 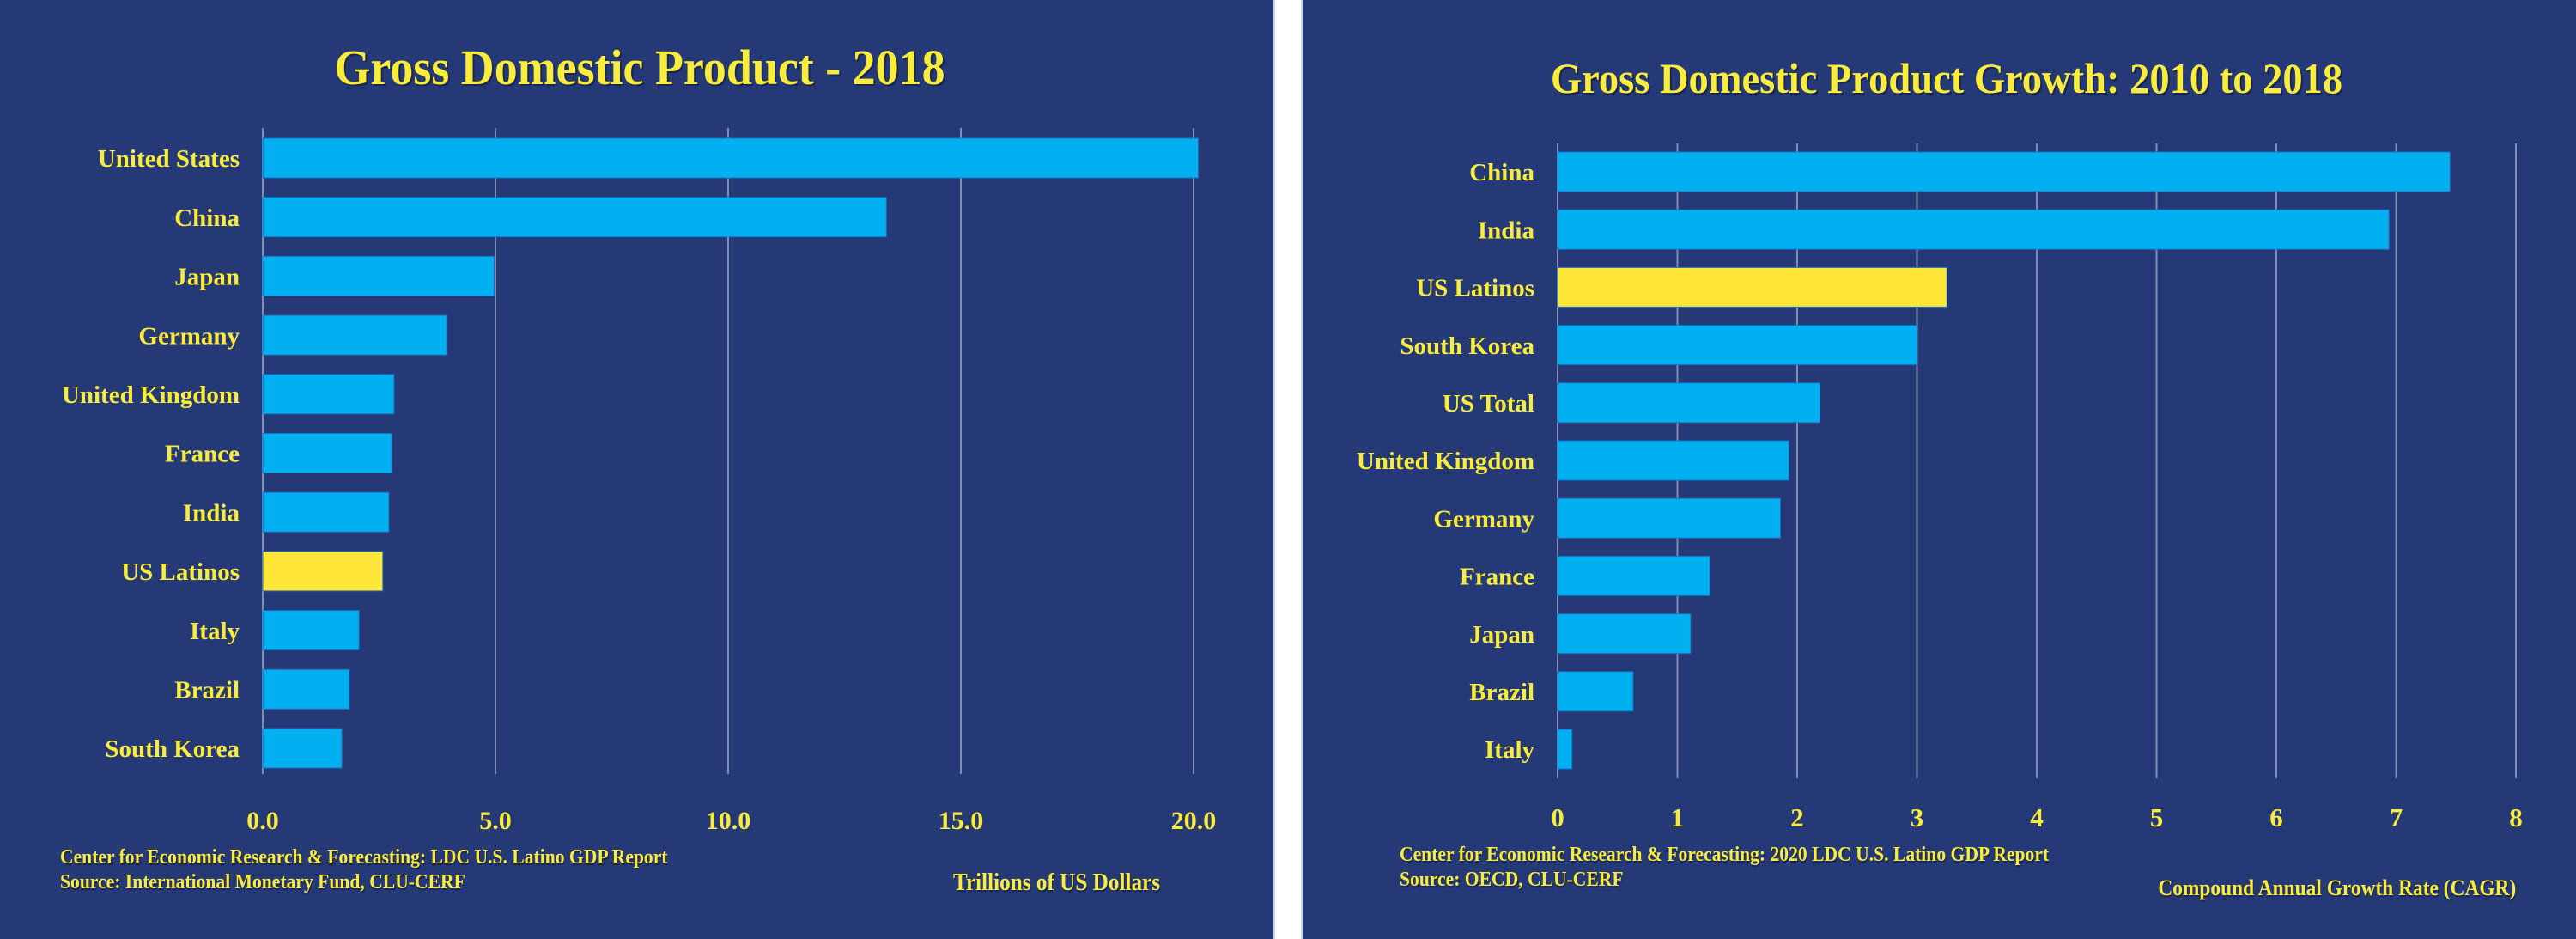 What do you see at coordinates (1678, 817) in the screenshot?
I see `x-tick-label: 1` at bounding box center [1678, 817].